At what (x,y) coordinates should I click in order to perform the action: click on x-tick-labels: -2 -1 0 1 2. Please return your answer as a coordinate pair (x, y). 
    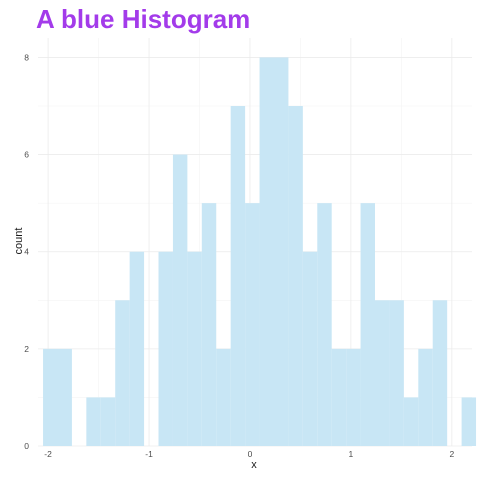
    Looking at the image, I should click on (249, 454).